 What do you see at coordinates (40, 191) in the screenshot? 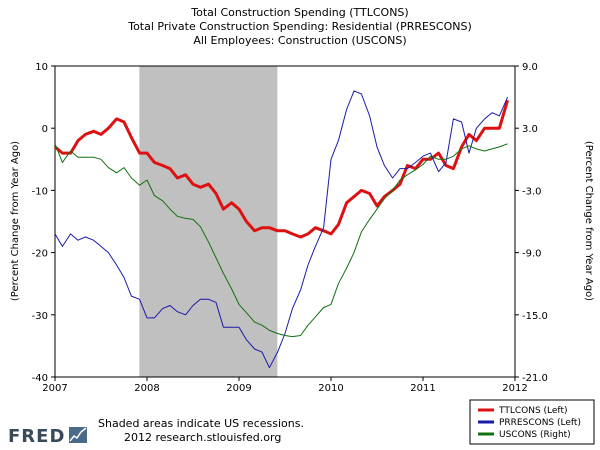
I see `y-left-tick-label: -10` at bounding box center [40, 191].